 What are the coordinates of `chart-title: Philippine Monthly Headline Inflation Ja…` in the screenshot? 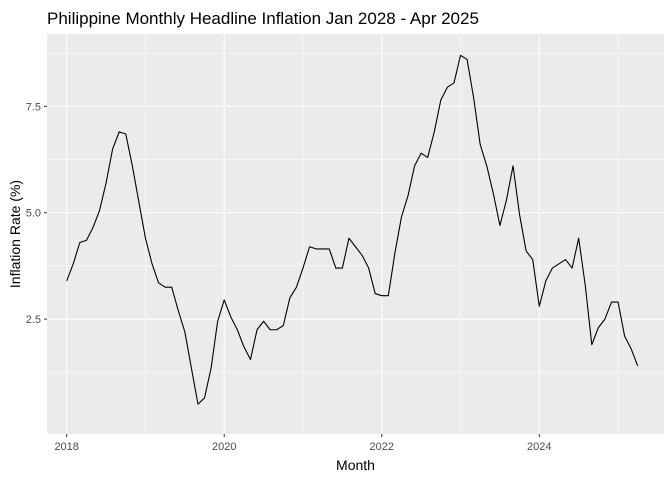 It's located at (263, 18).